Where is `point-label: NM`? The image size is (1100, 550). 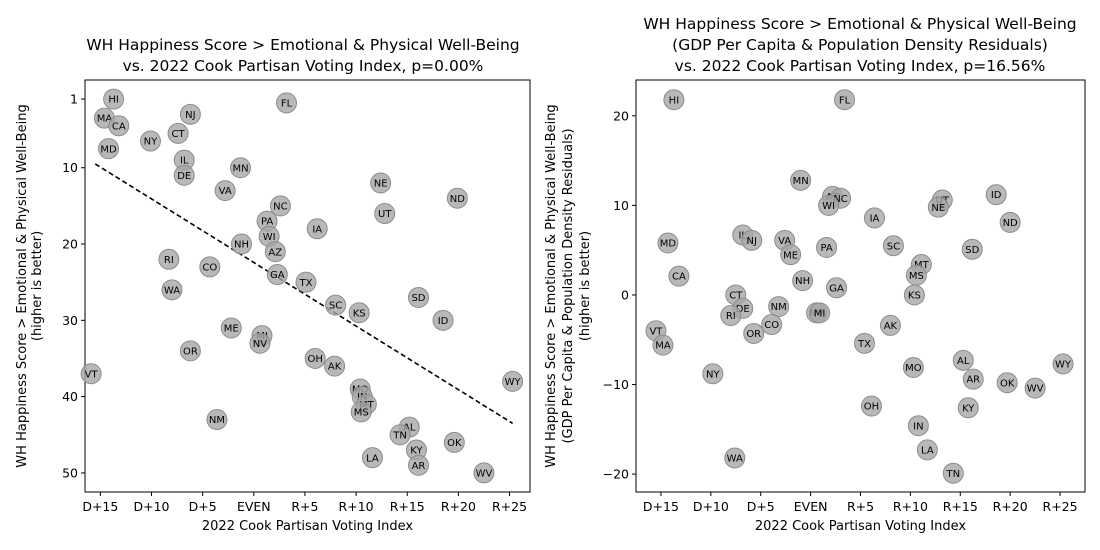 point-label: NM is located at coordinates (217, 420).